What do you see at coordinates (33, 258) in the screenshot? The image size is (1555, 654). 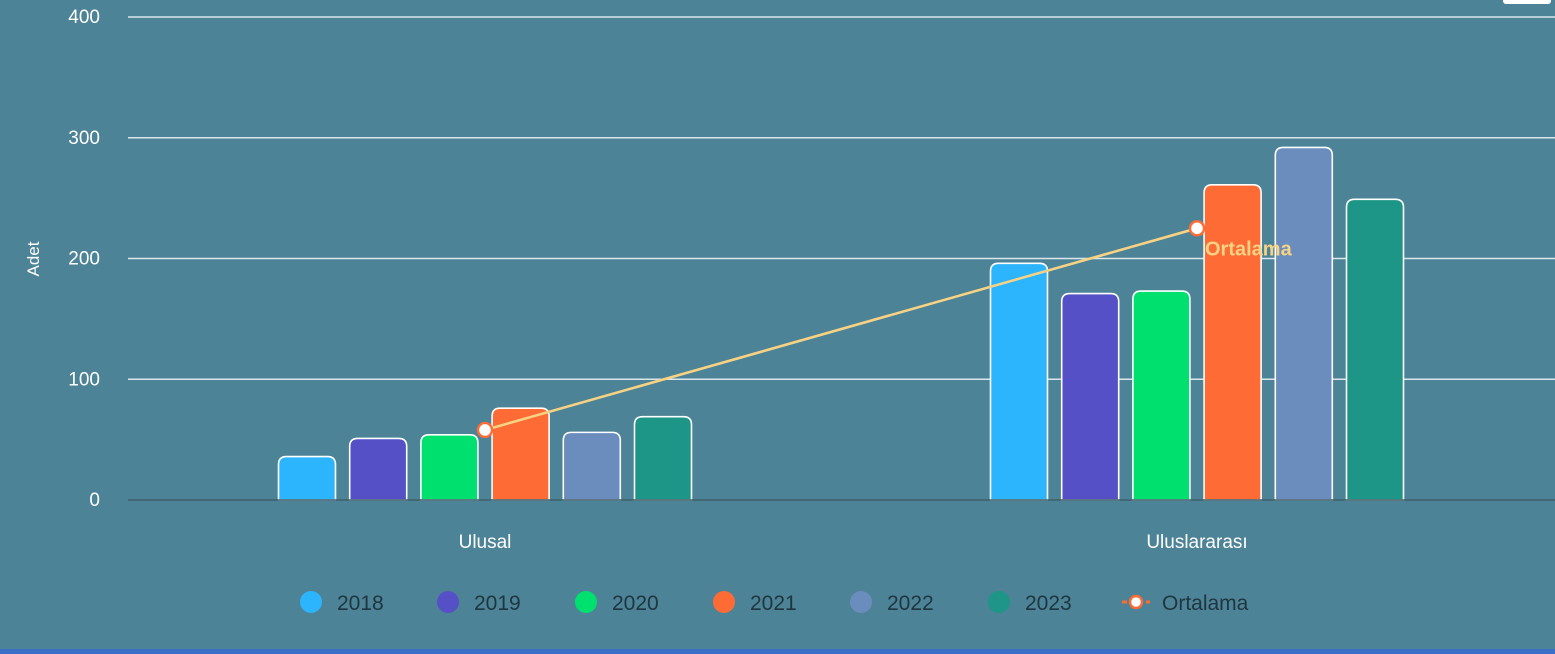 I see `y-axis-label: Adet` at bounding box center [33, 258].